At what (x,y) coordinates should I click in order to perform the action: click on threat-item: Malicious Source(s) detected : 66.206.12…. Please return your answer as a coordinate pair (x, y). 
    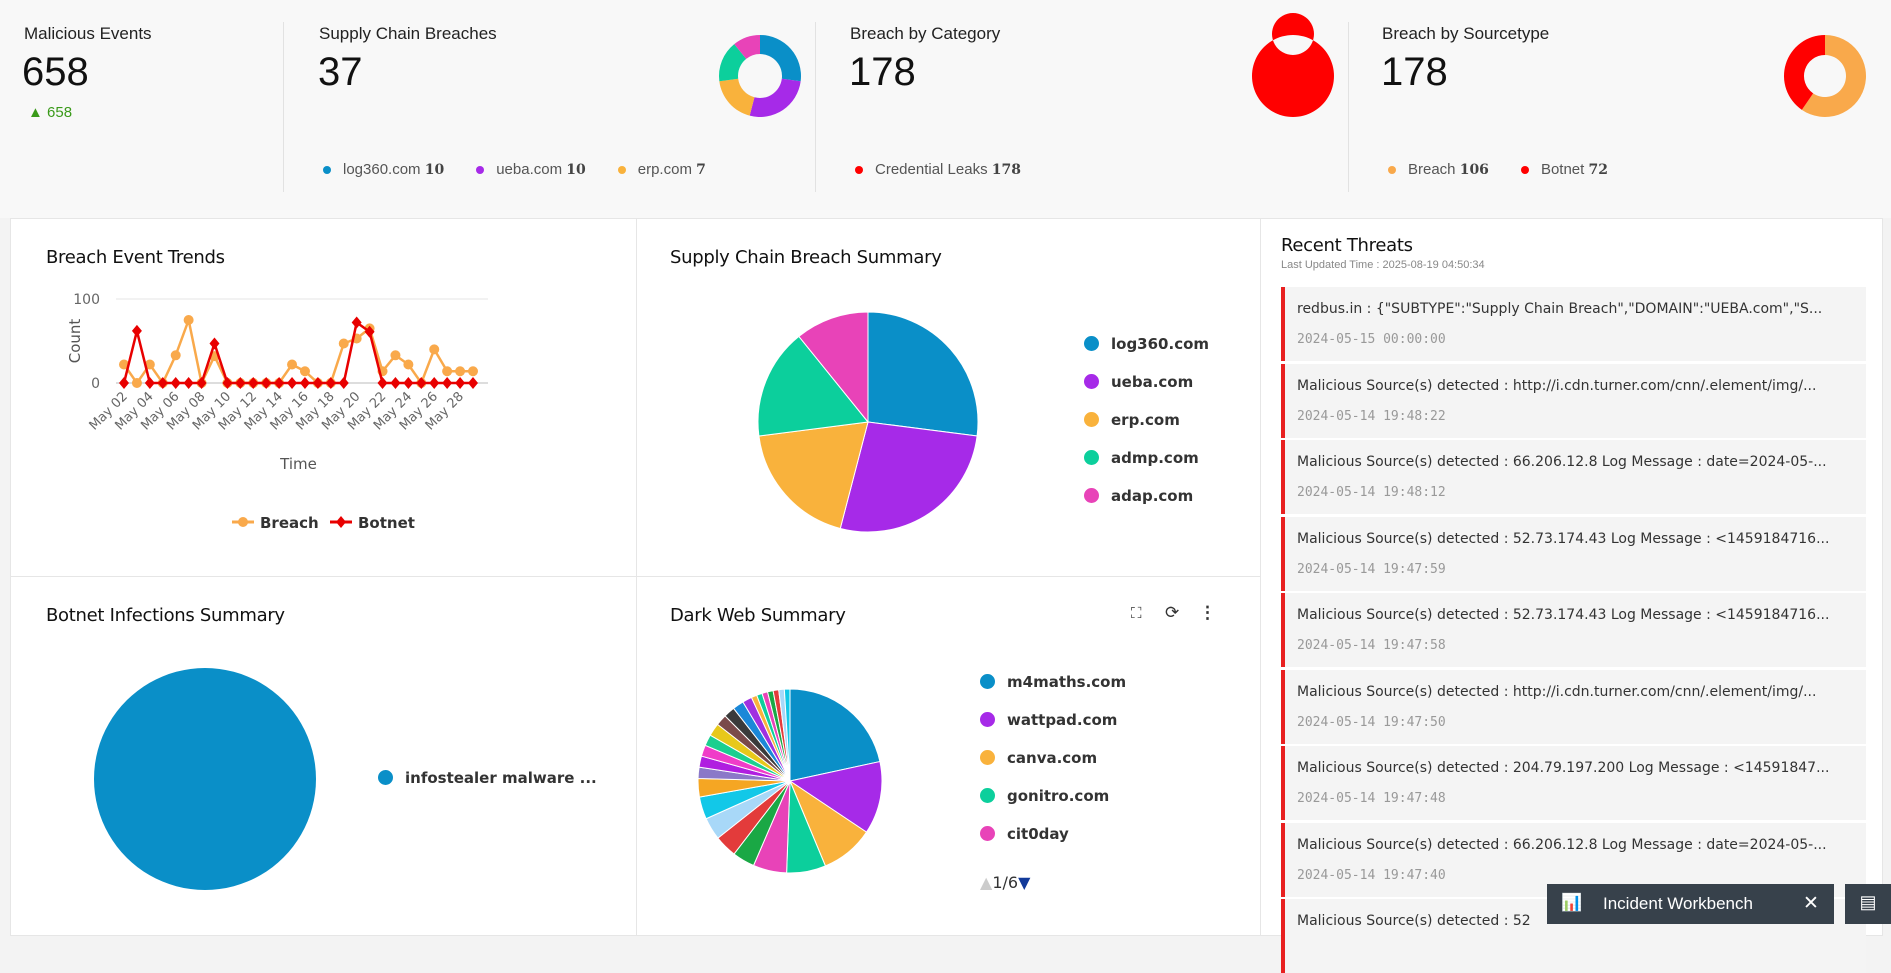
    Looking at the image, I should click on (1573, 477).